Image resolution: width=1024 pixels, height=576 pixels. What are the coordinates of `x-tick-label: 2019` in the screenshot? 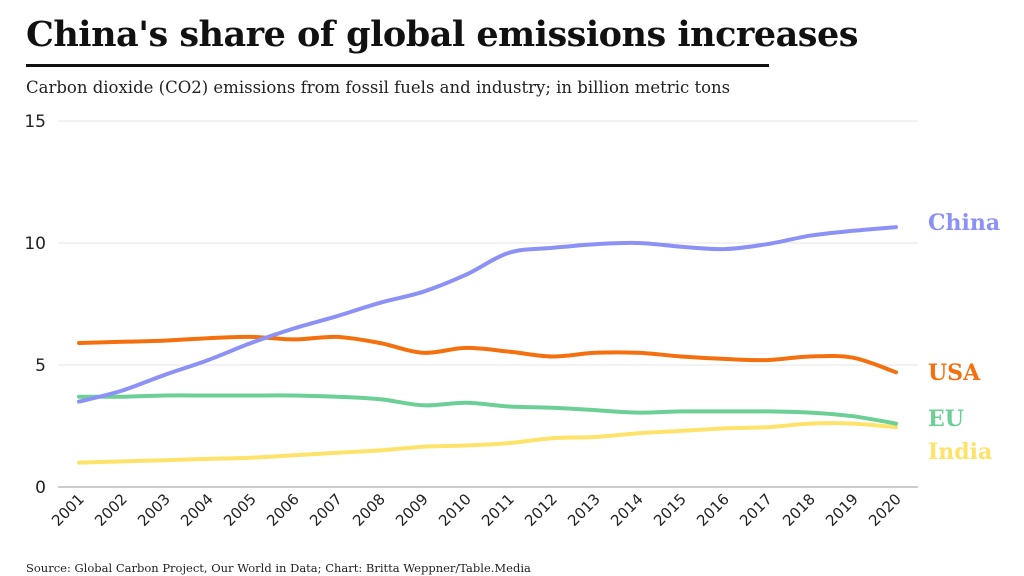 It's located at (842, 510).